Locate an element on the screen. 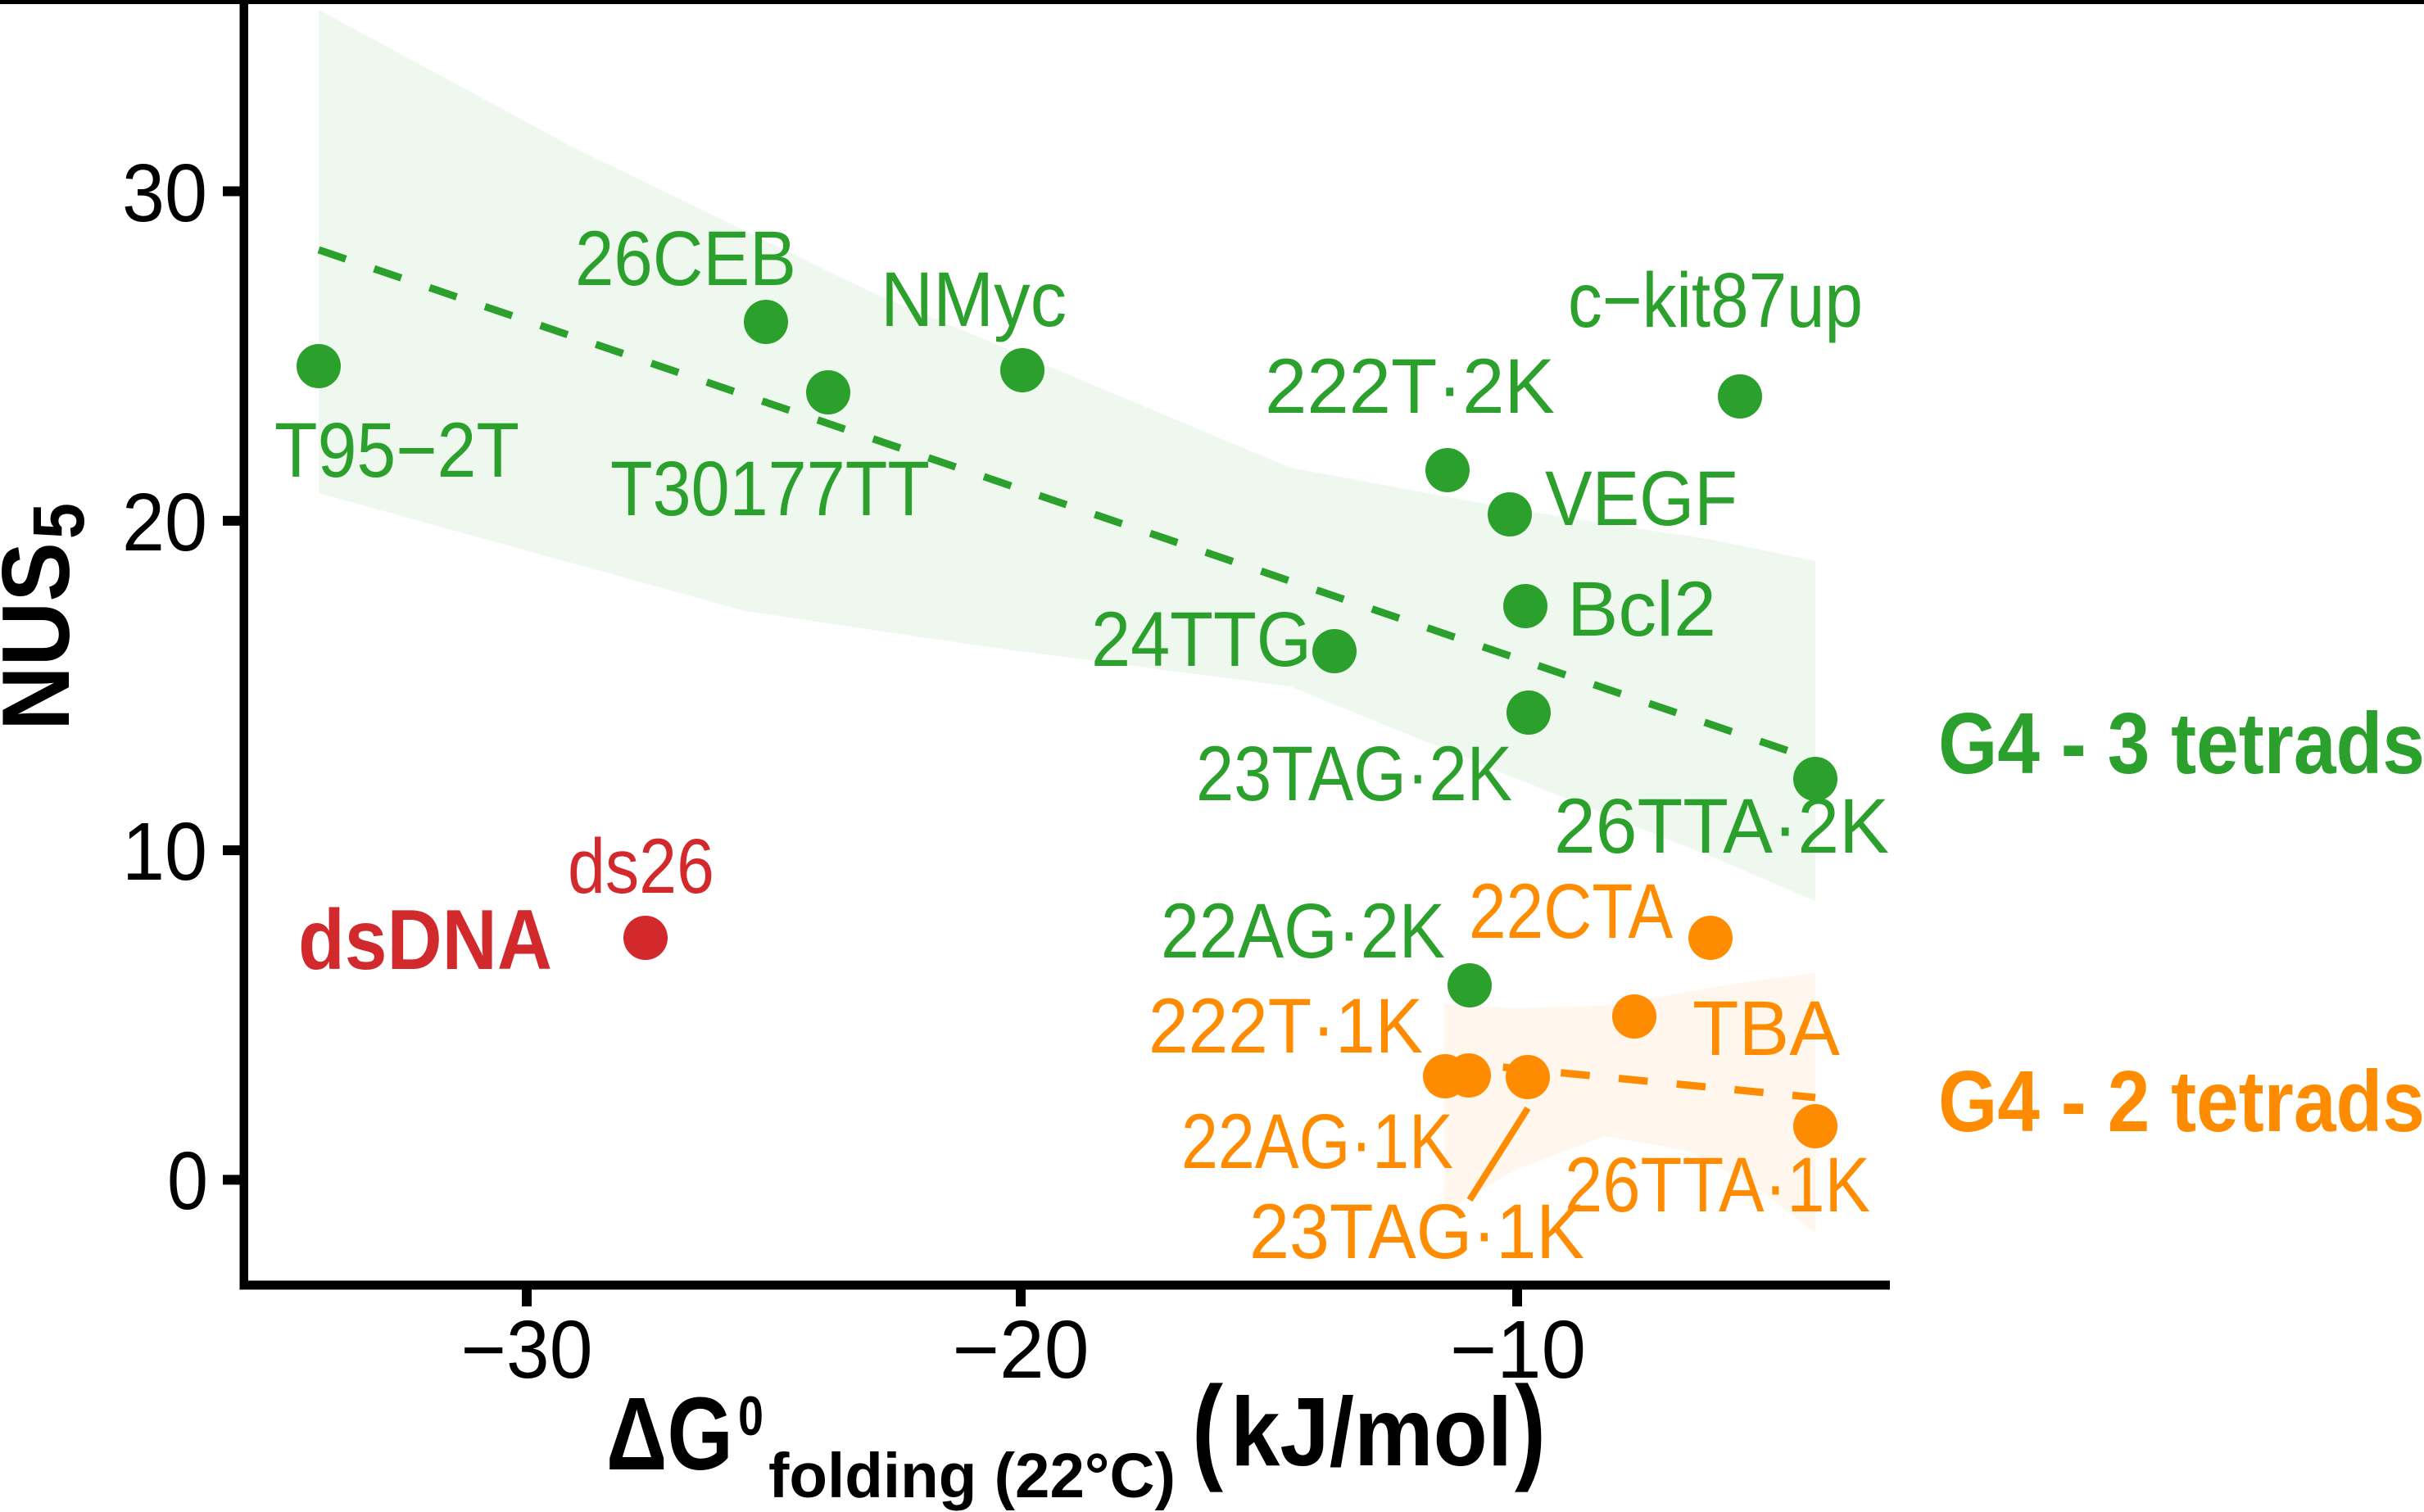 The image size is (2424, 1512). svg-text: ds26 is located at coordinates (641, 866).